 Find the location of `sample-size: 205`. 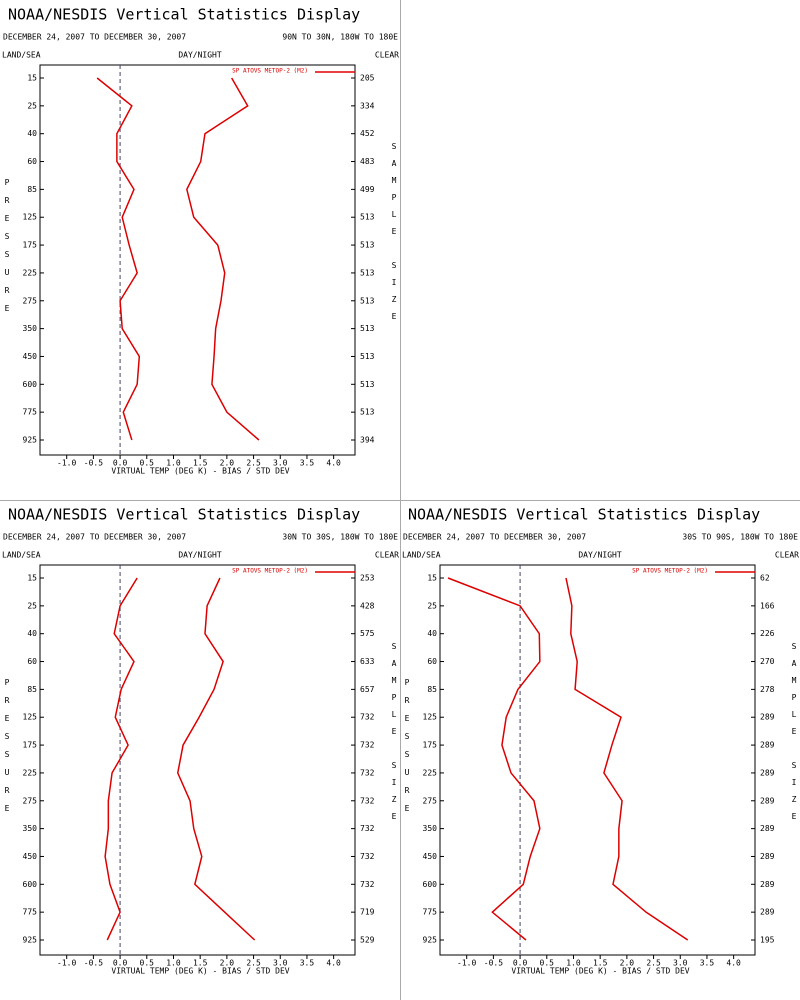

sample-size: 205 is located at coordinates (367, 78).